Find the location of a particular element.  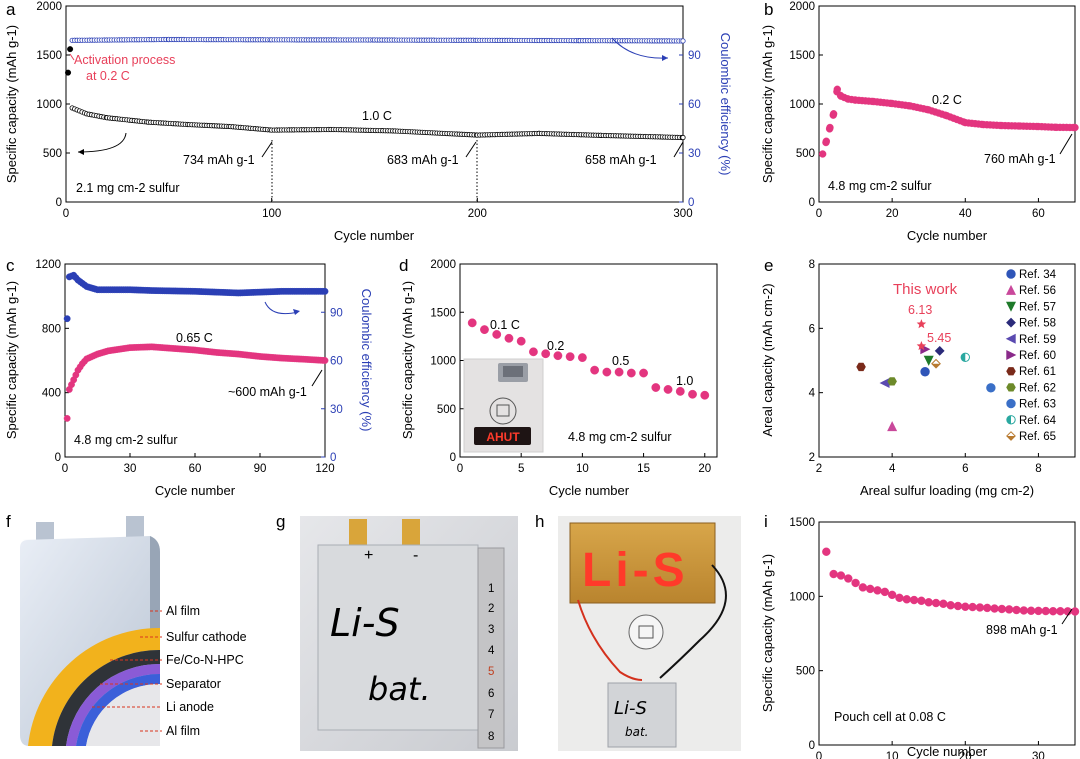

panel-b-ann-760: 760 mAh g-1 is located at coordinates (1020, 159).